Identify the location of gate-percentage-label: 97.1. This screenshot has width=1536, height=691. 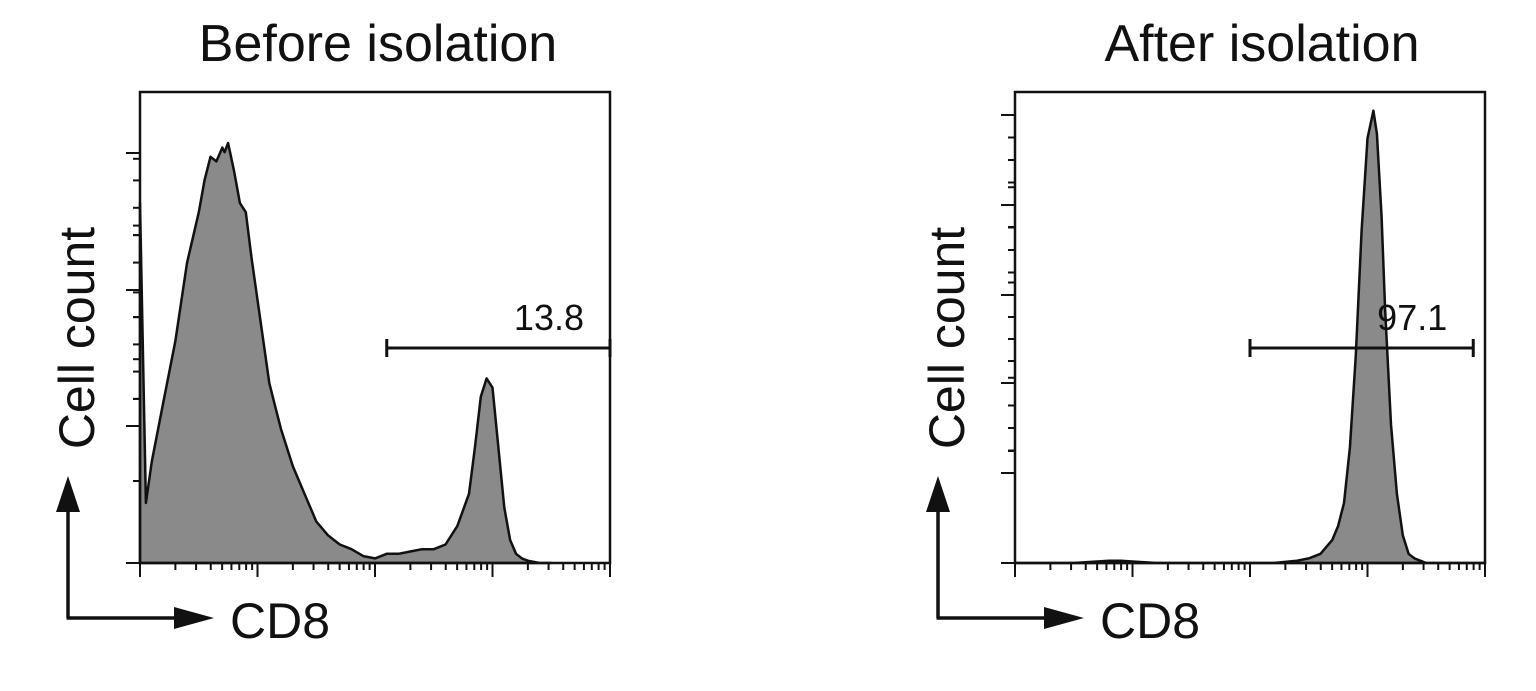
(1412, 317).